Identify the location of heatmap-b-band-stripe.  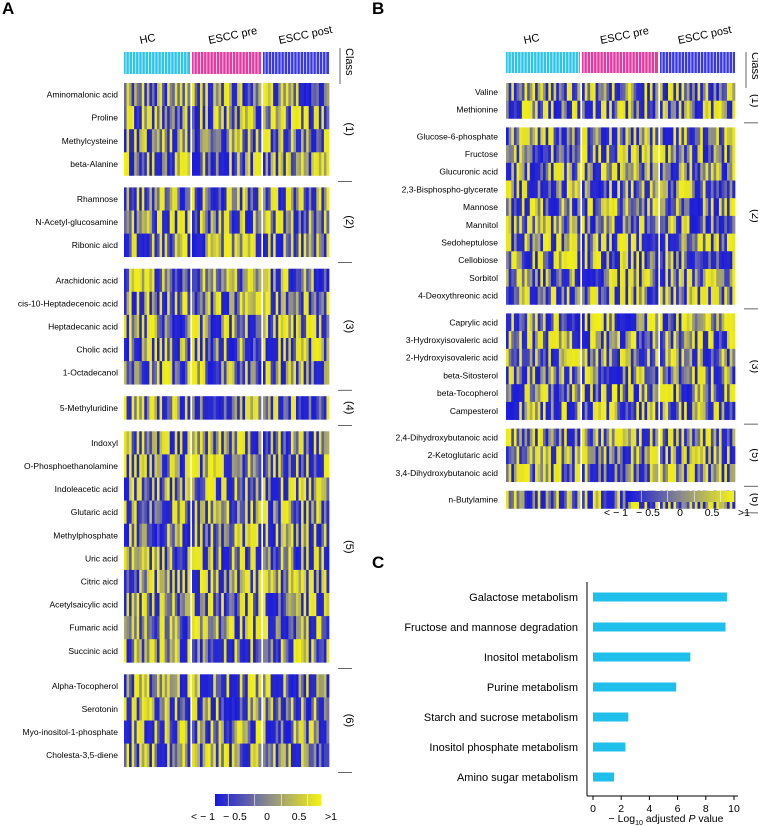
(681, 62).